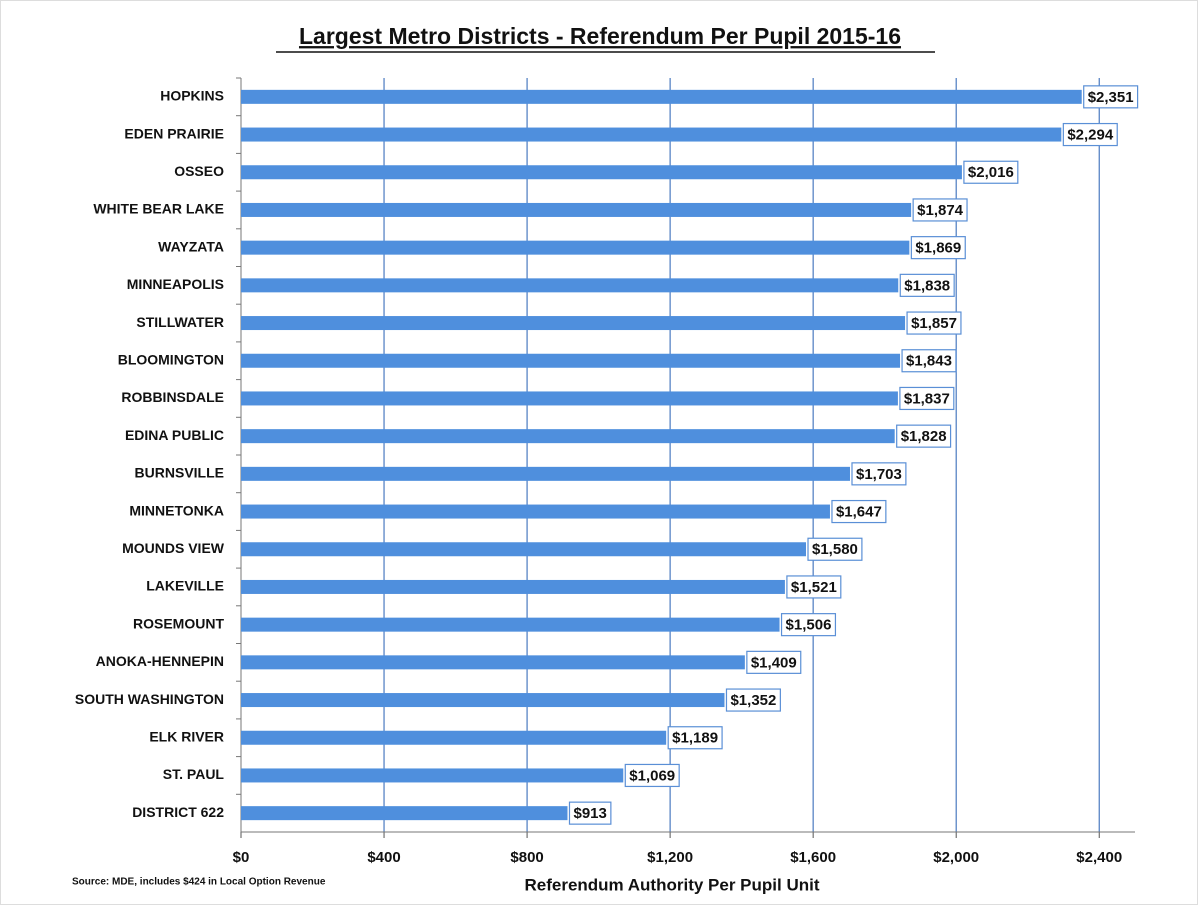 The image size is (1199, 906). What do you see at coordinates (149, 699) in the screenshot?
I see `y-tick-label: SOUTH WASHINGTON` at bounding box center [149, 699].